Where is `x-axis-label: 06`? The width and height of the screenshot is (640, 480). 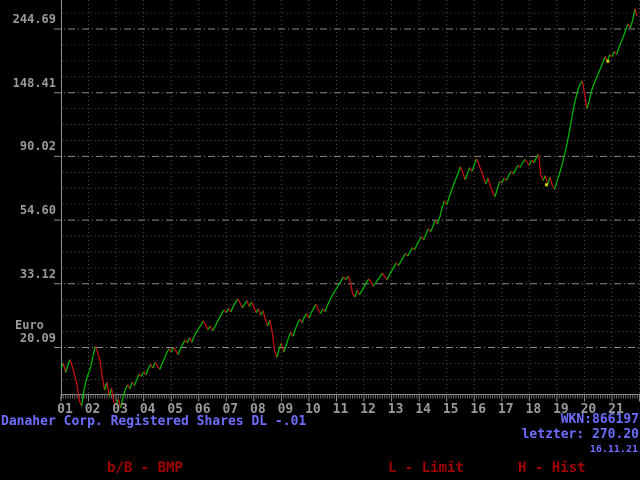 x-axis-label: 06 is located at coordinates (202, 409).